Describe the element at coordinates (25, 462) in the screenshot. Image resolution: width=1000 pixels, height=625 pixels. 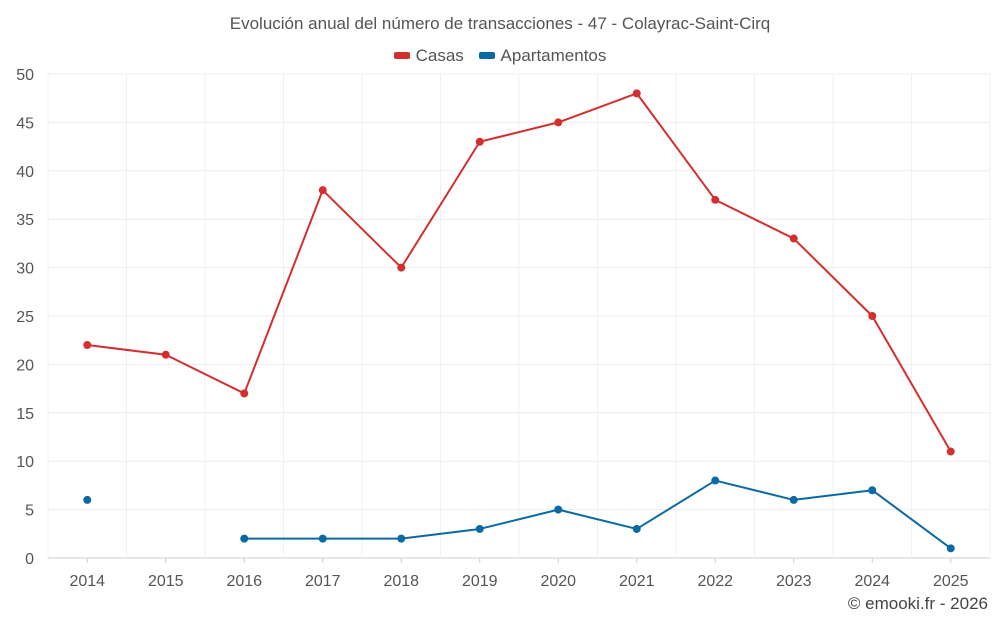
I see `y-tick-label: 10` at that location.